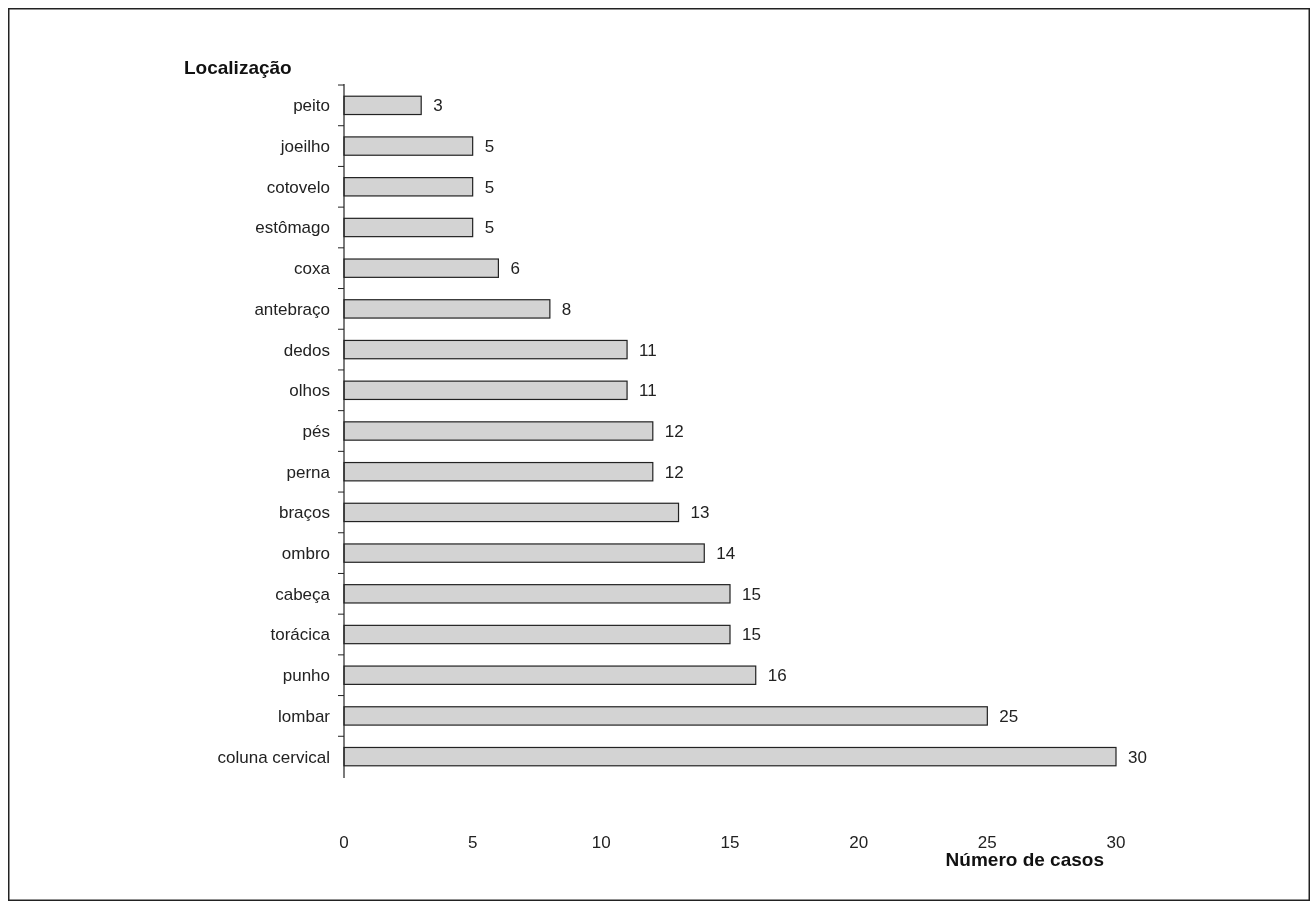  What do you see at coordinates (1137, 757) in the screenshot?
I see `data-label: 30` at bounding box center [1137, 757].